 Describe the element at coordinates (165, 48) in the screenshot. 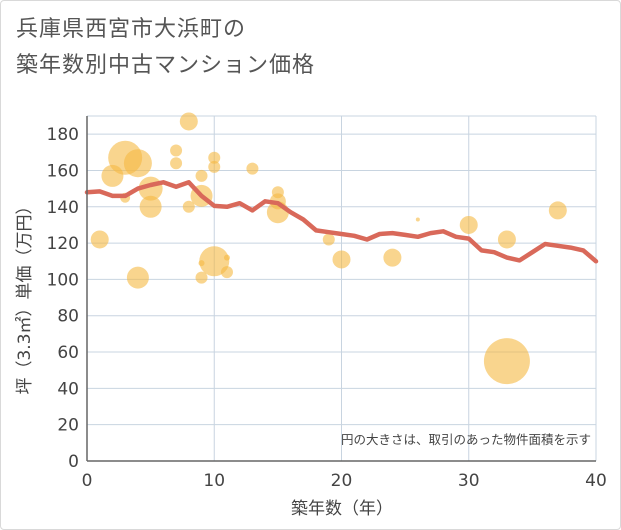

I see `chart-title: 兵庫県西宮市大浜町の 築年数別中古マンション価格` at that location.